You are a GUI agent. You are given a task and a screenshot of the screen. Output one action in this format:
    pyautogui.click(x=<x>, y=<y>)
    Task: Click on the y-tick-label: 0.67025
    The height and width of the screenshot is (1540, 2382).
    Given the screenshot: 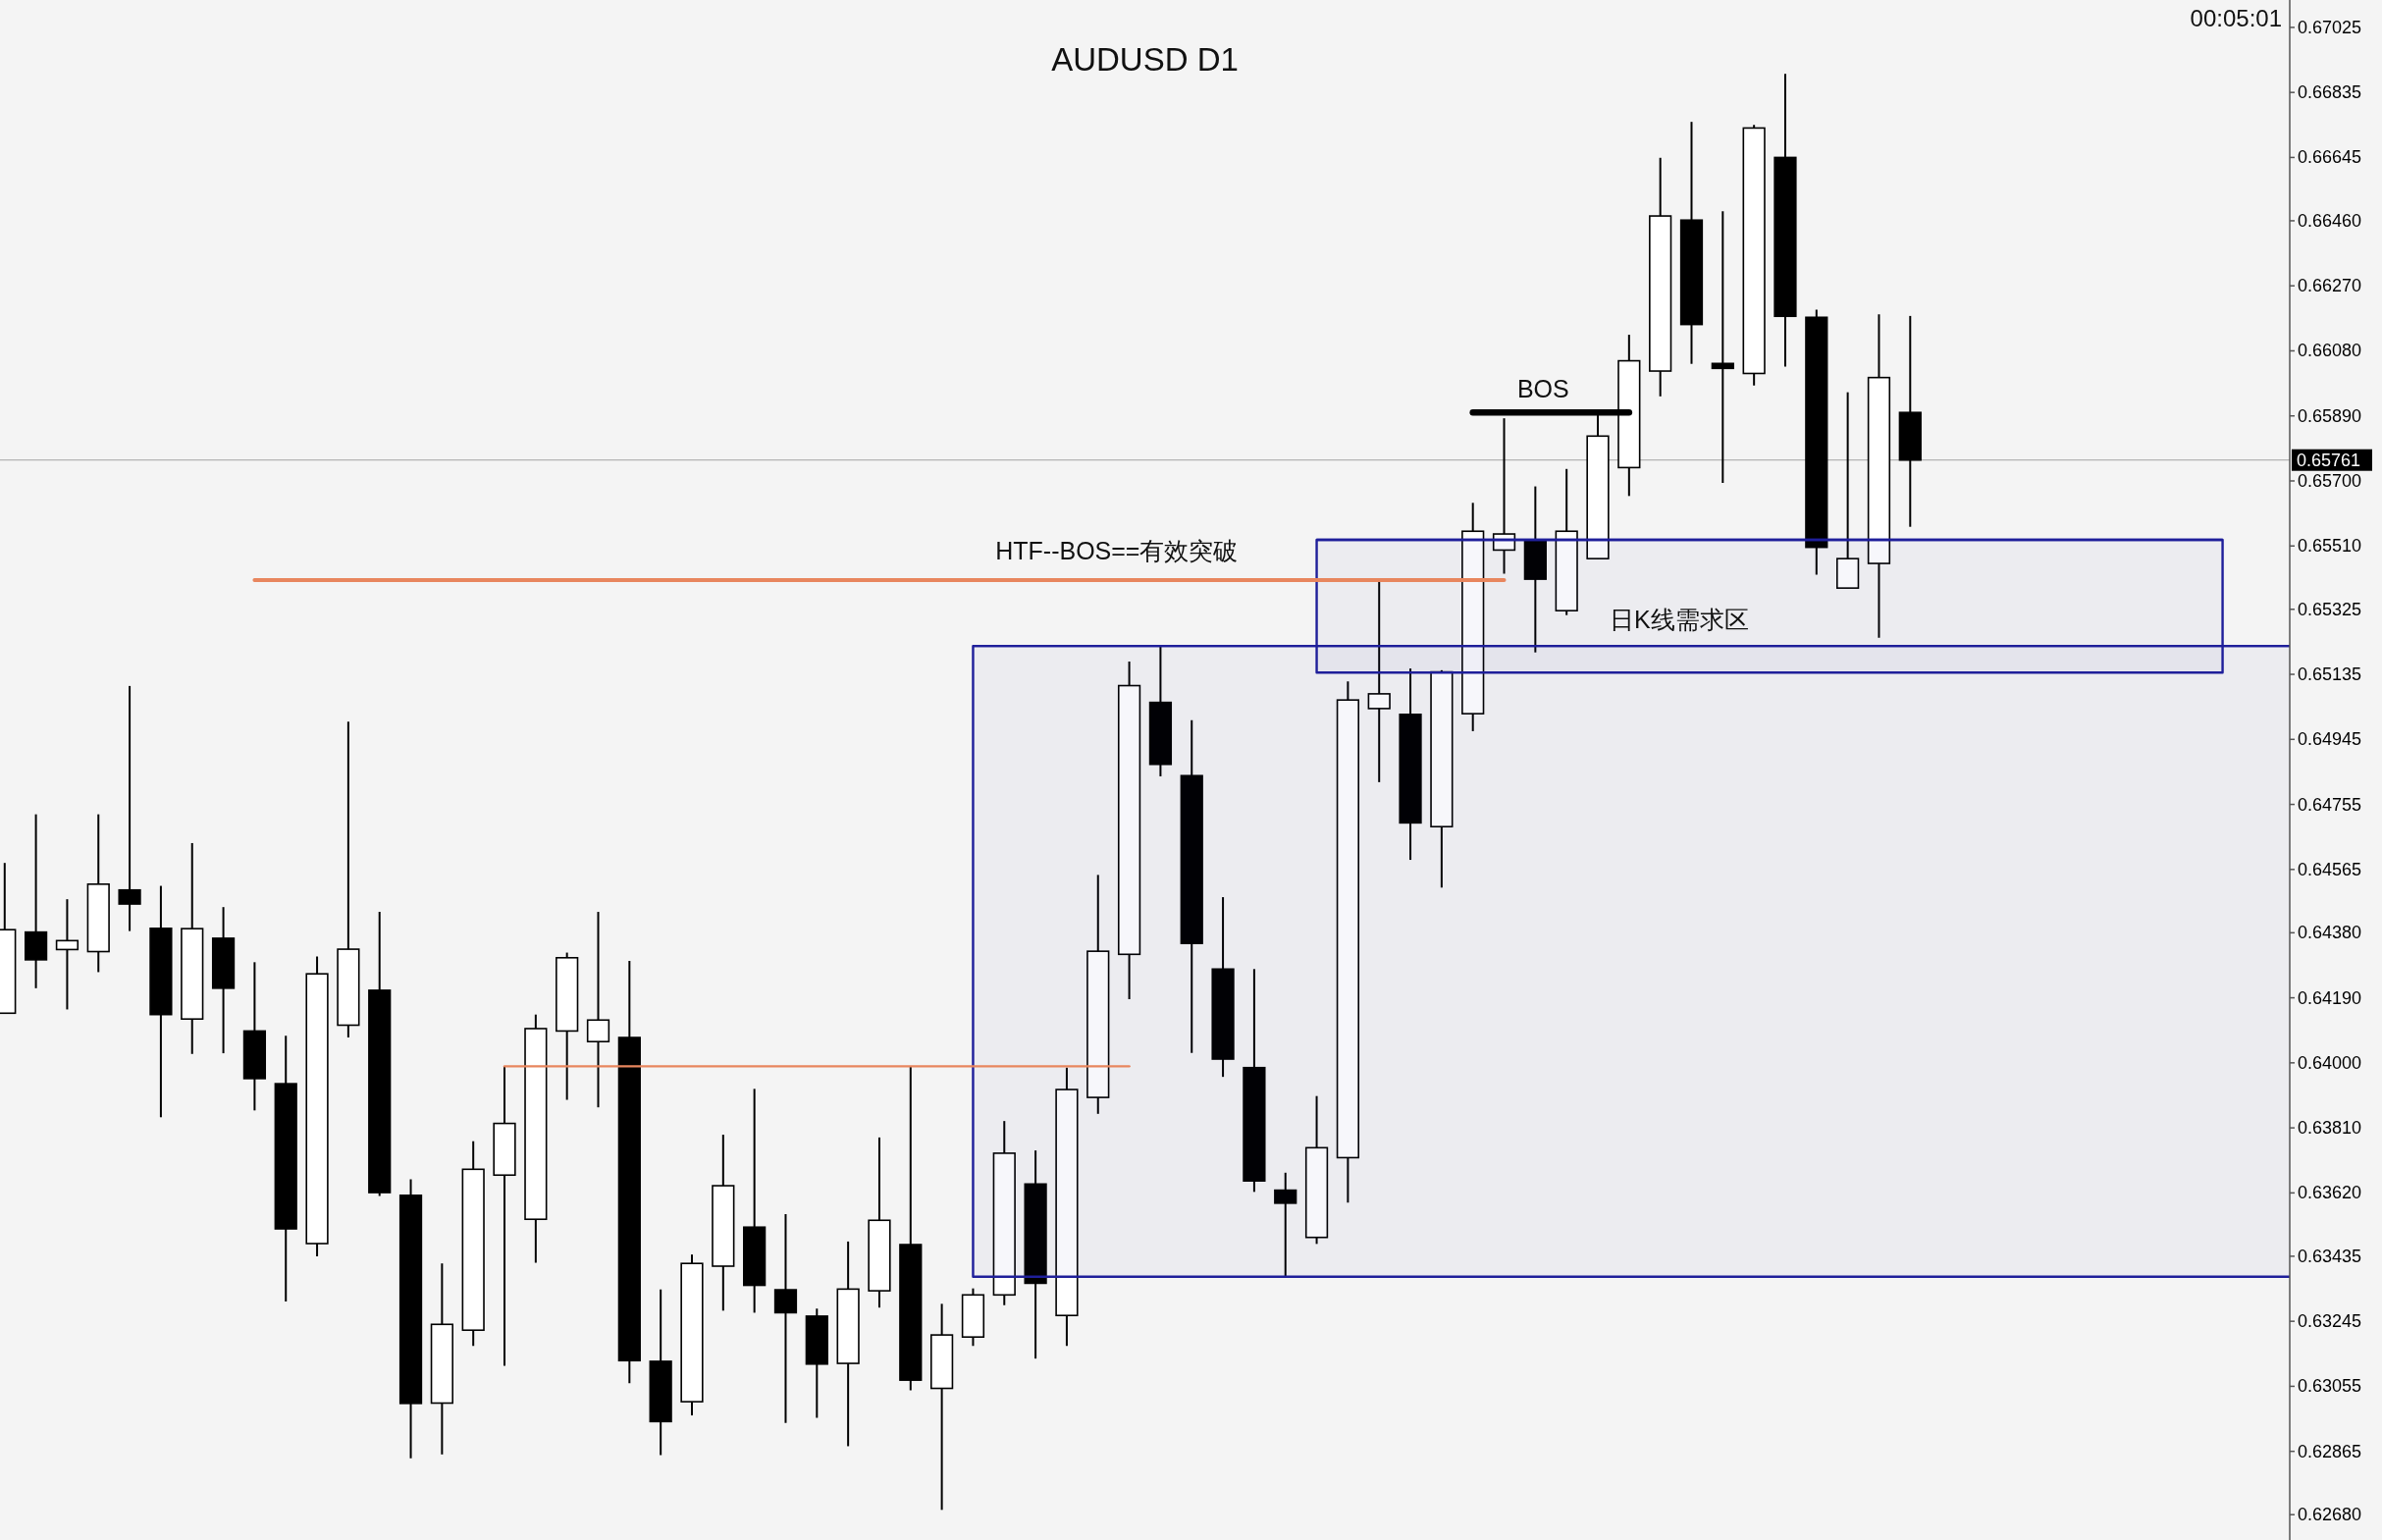 What is the action you would take?
    pyautogui.click(x=2330, y=27)
    